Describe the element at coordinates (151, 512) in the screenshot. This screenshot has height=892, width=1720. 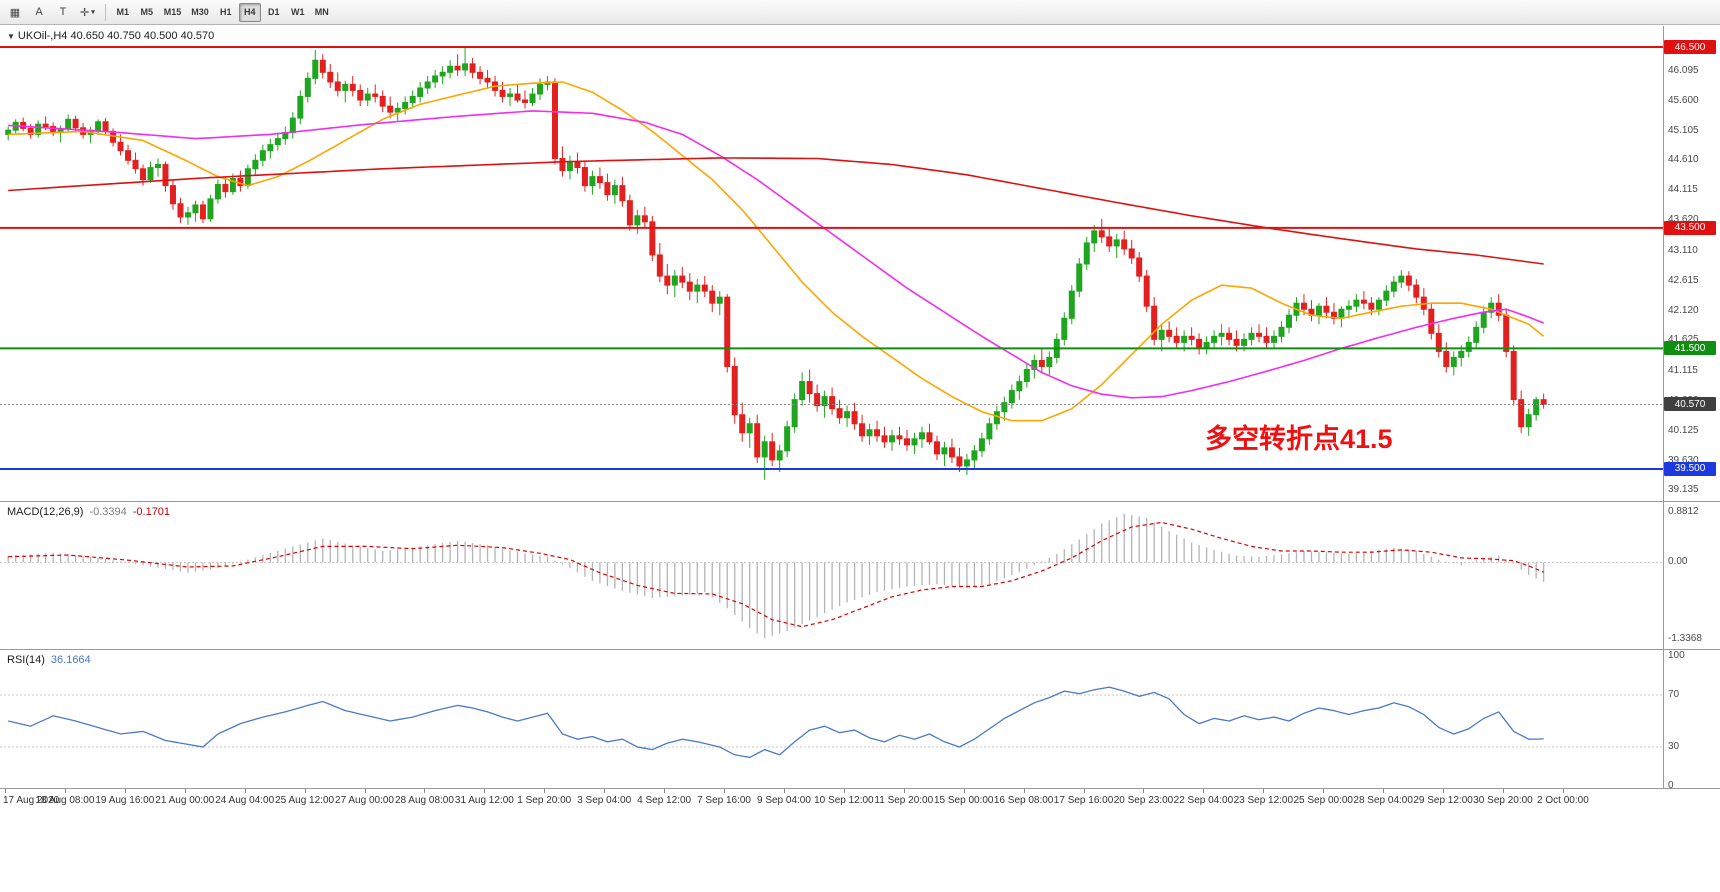
I see `macd-signal-value: -0.1701` at that location.